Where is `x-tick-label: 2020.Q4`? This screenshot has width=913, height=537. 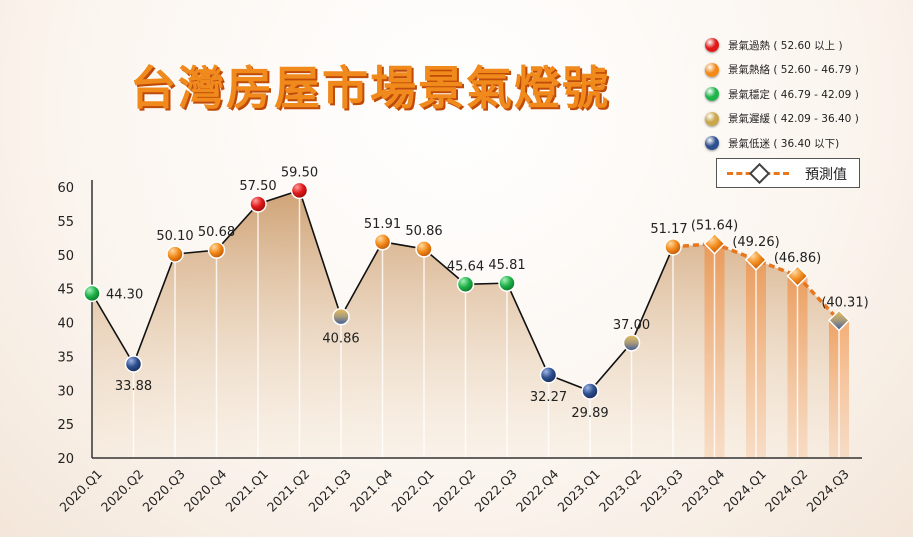 x-tick-label: 2020.Q4 is located at coordinates (205, 490).